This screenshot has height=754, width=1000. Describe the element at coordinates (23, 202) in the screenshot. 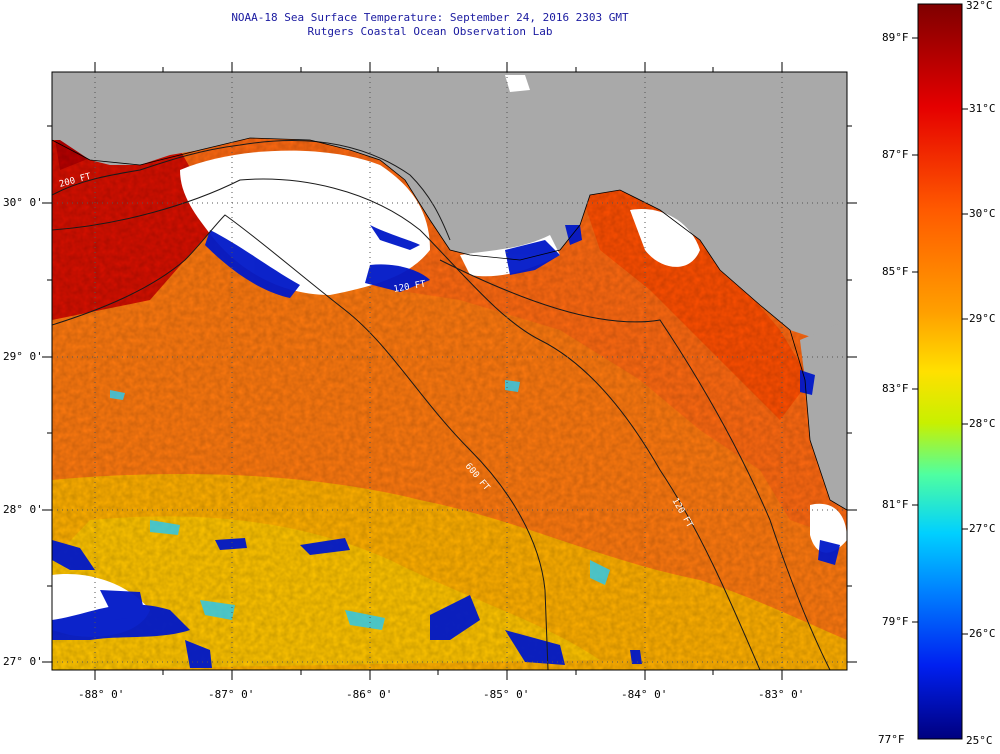

I see `latitude-label: 30° 0'` at that location.